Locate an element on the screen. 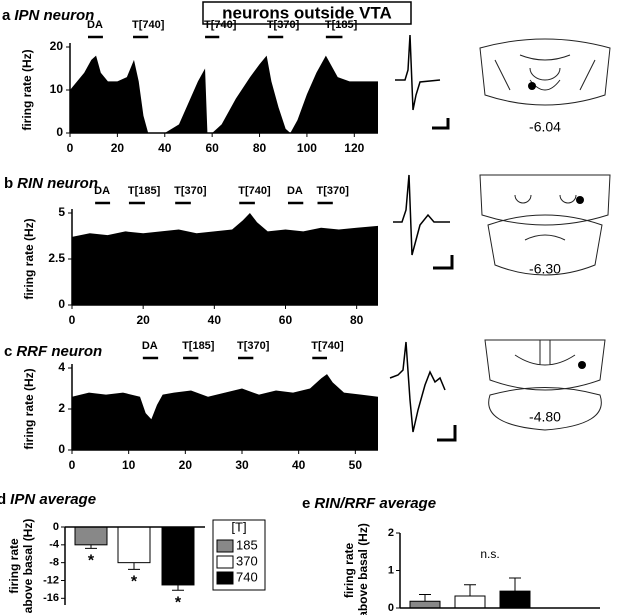  panel-header: b RIN neuron is located at coordinates (51, 183).